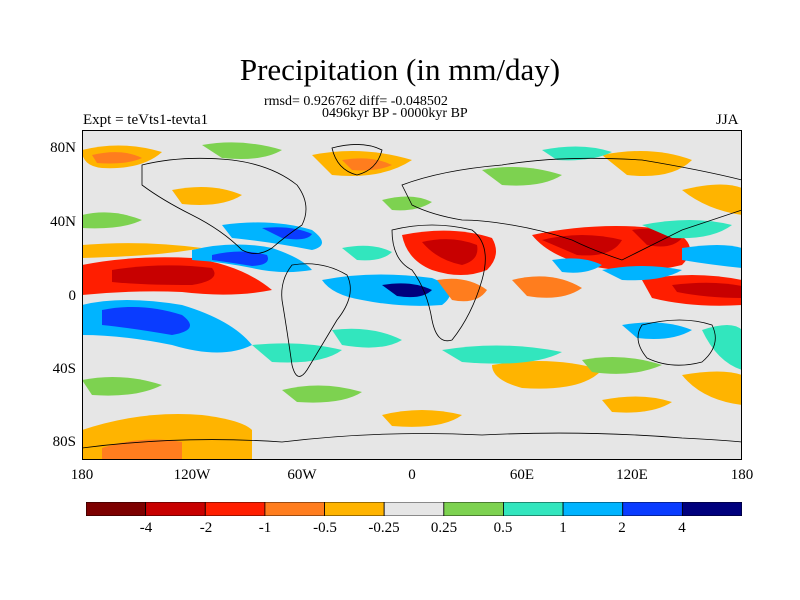 This screenshot has width=800, height=600. What do you see at coordinates (224, 205) in the screenshot?
I see `coastline-north-america` at bounding box center [224, 205].